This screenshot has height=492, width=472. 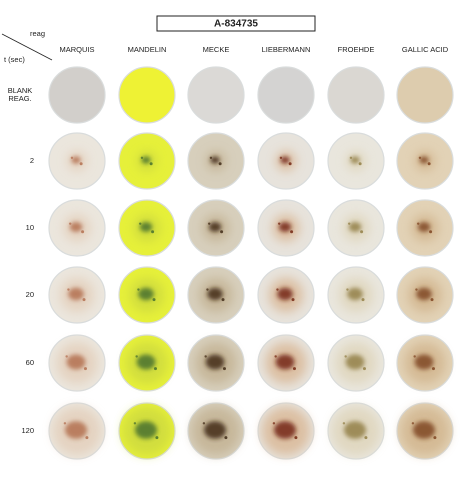 I want to click on column-label: LIEBERMANN, so click(x=286, y=49).